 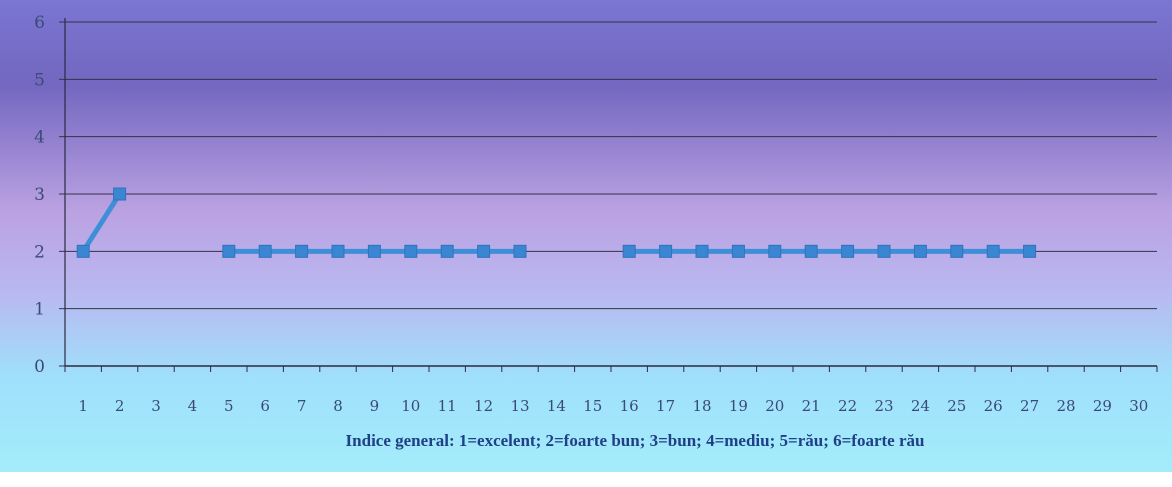 I want to click on y-tick-label-1: 1, so click(x=39, y=310).